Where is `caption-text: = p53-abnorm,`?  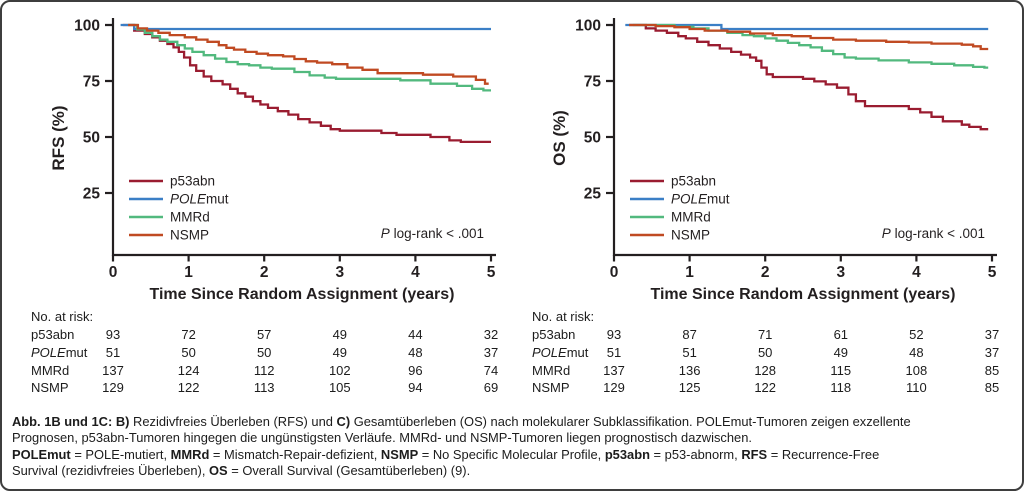
caption-text: = p53-abnorm, is located at coordinates (695, 454).